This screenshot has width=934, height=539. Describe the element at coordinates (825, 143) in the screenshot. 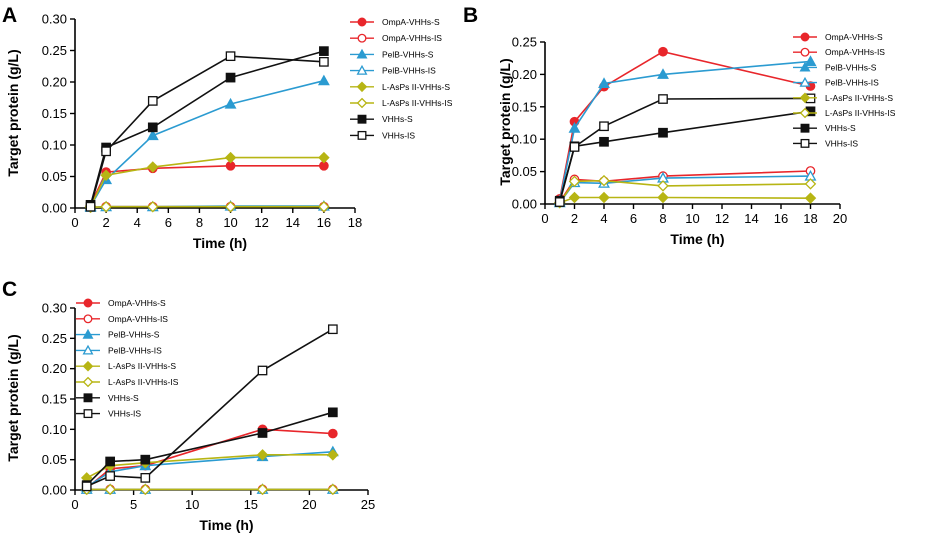

I see `legend-entry: VHHs-IS` at that location.